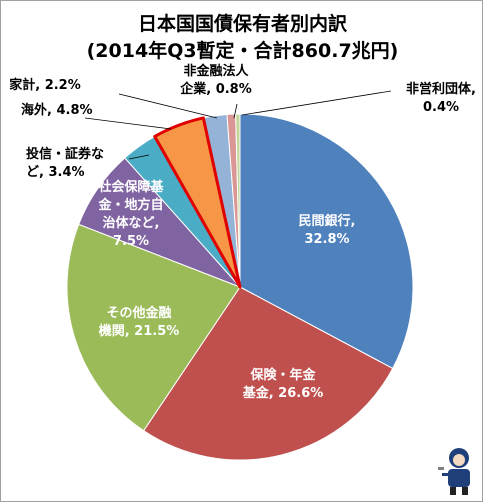 This screenshot has height=502, width=483. Describe the element at coordinates (327, 230) in the screenshot. I see `slice-label-1: 民間銀行, 32.8%` at that location.